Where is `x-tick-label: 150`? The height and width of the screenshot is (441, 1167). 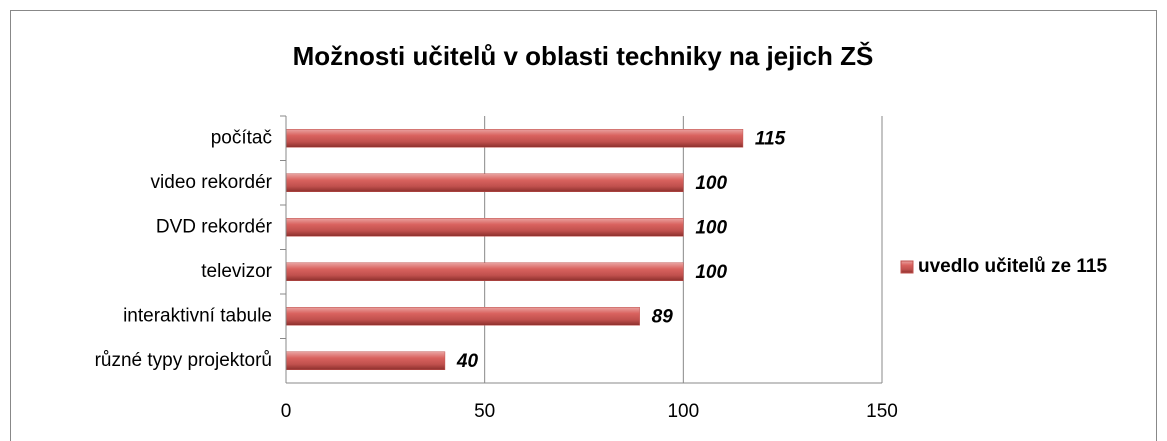 x-tick-label: 150 is located at coordinates (882, 411).